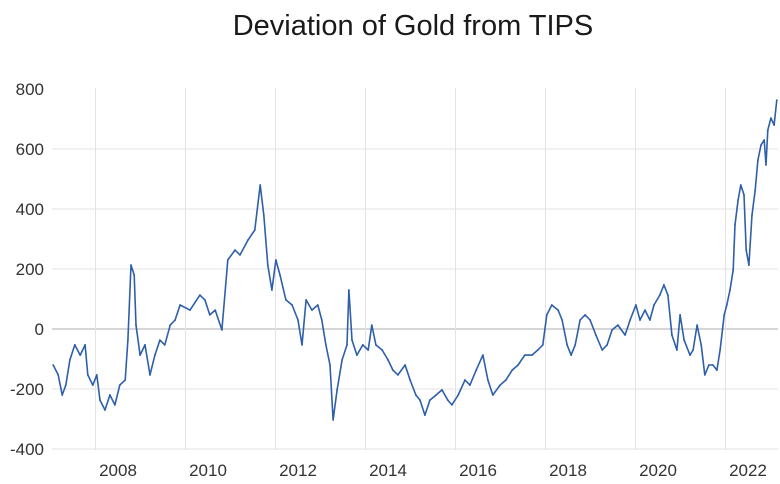 The height and width of the screenshot is (484, 780). I want to click on x-tick-label: 2012, so click(298, 470).